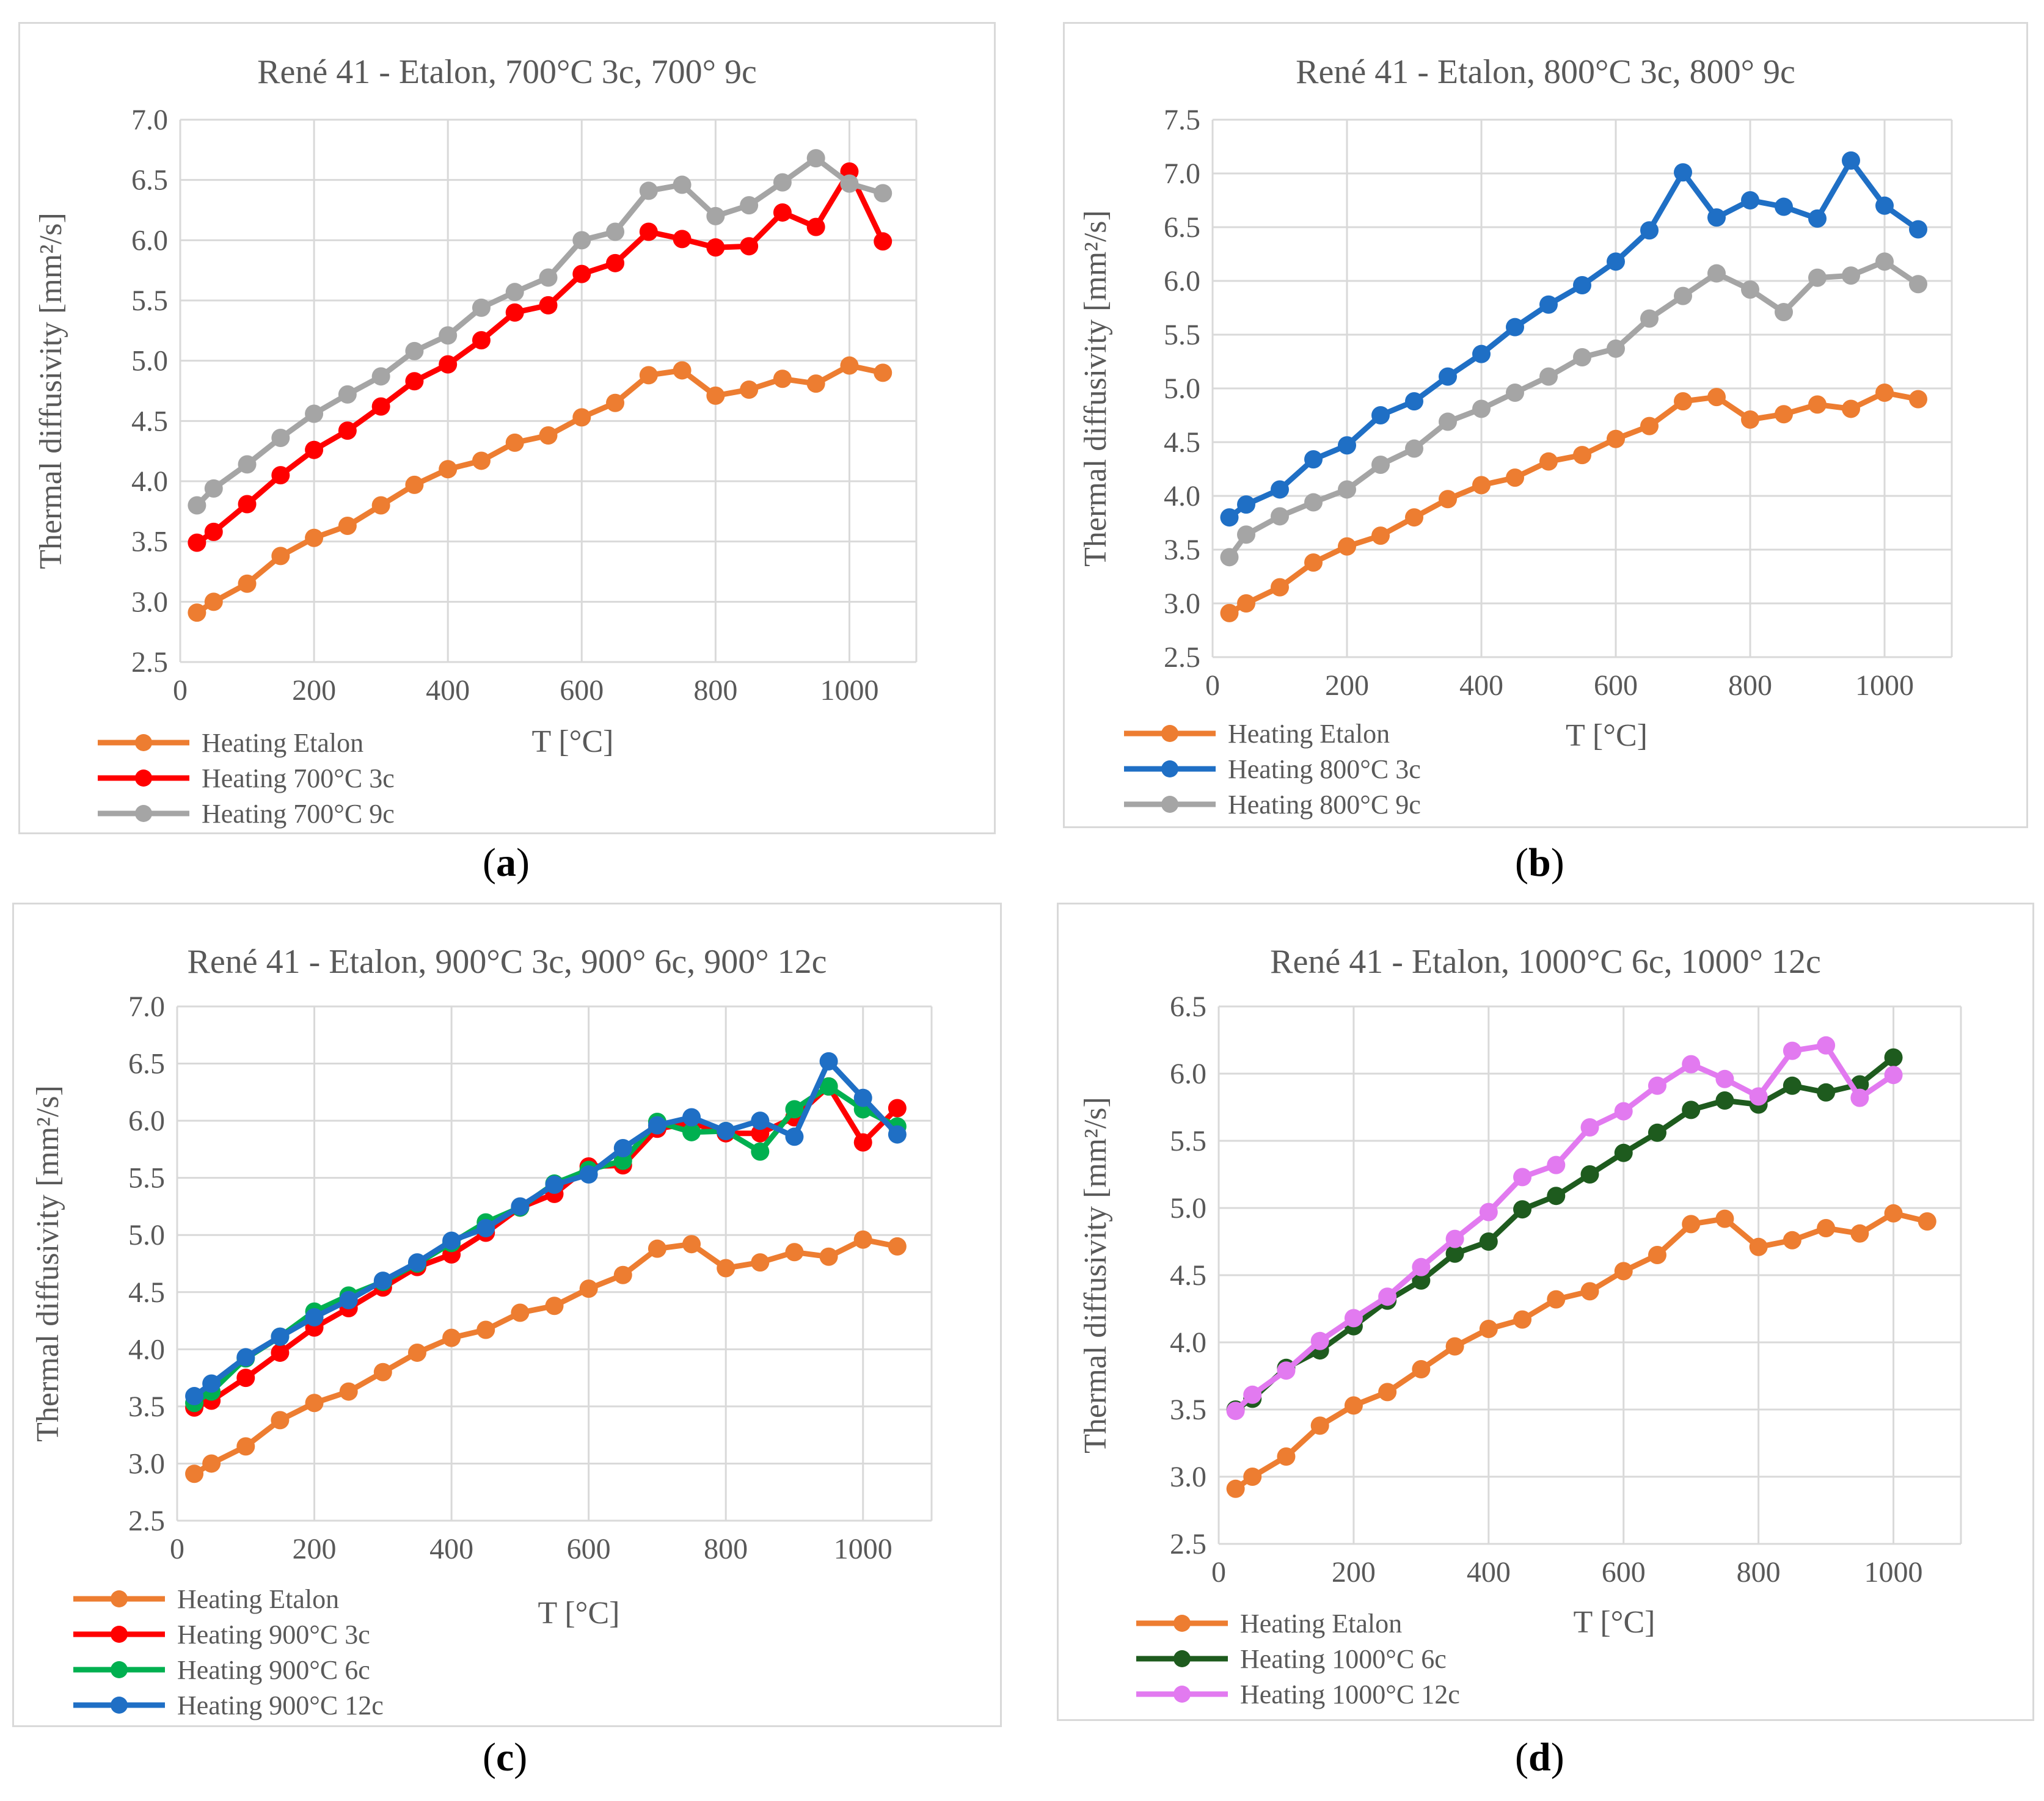 This screenshot has height=1801, width=2044. What do you see at coordinates (1557, 862) in the screenshot?
I see `caption-b-close: )` at bounding box center [1557, 862].